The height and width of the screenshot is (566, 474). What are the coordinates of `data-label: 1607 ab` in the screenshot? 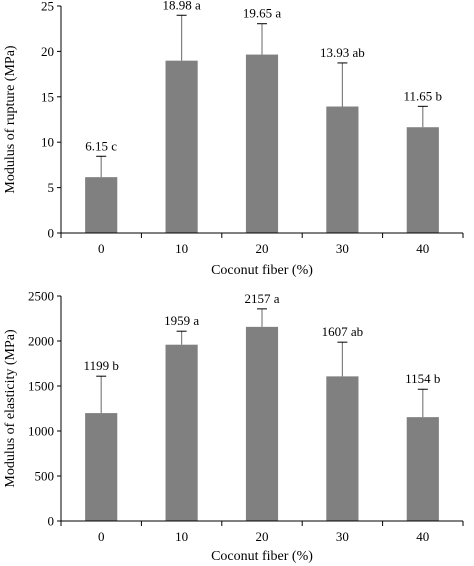 It's located at (343, 331).